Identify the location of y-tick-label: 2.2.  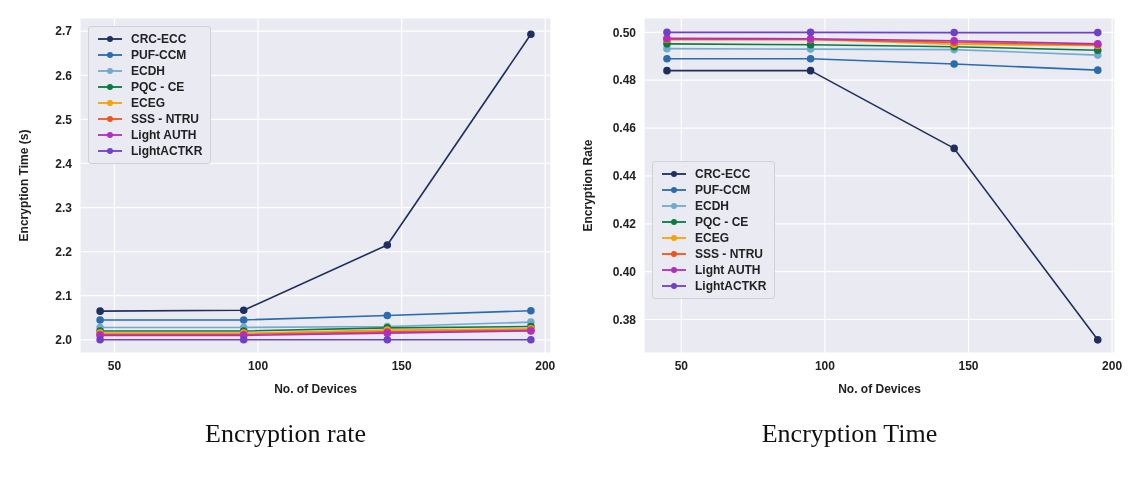
(64, 251).